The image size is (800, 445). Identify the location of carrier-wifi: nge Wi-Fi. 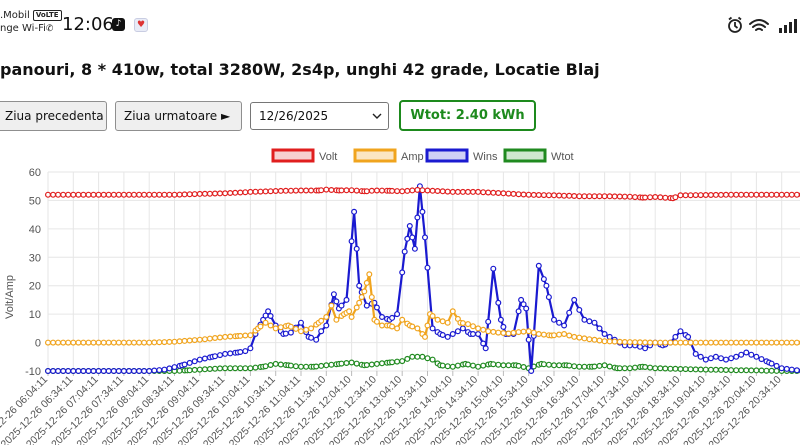
(23, 28).